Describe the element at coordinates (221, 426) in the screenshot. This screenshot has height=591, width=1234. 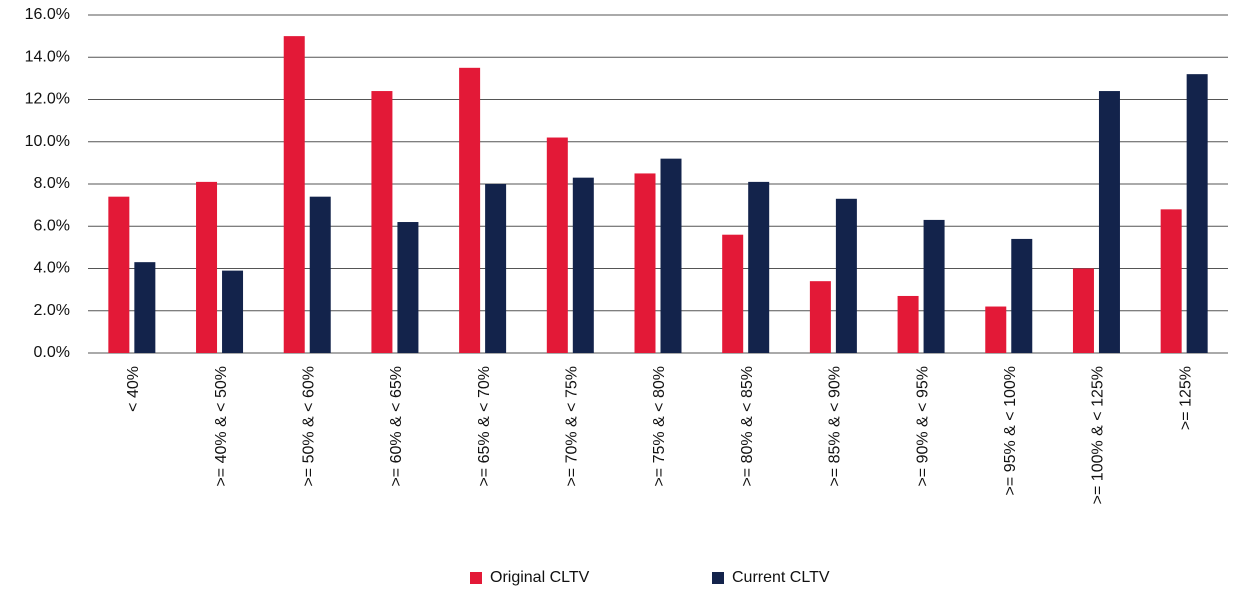
I see `x-tick-label: >= 40% & < 50%` at that location.